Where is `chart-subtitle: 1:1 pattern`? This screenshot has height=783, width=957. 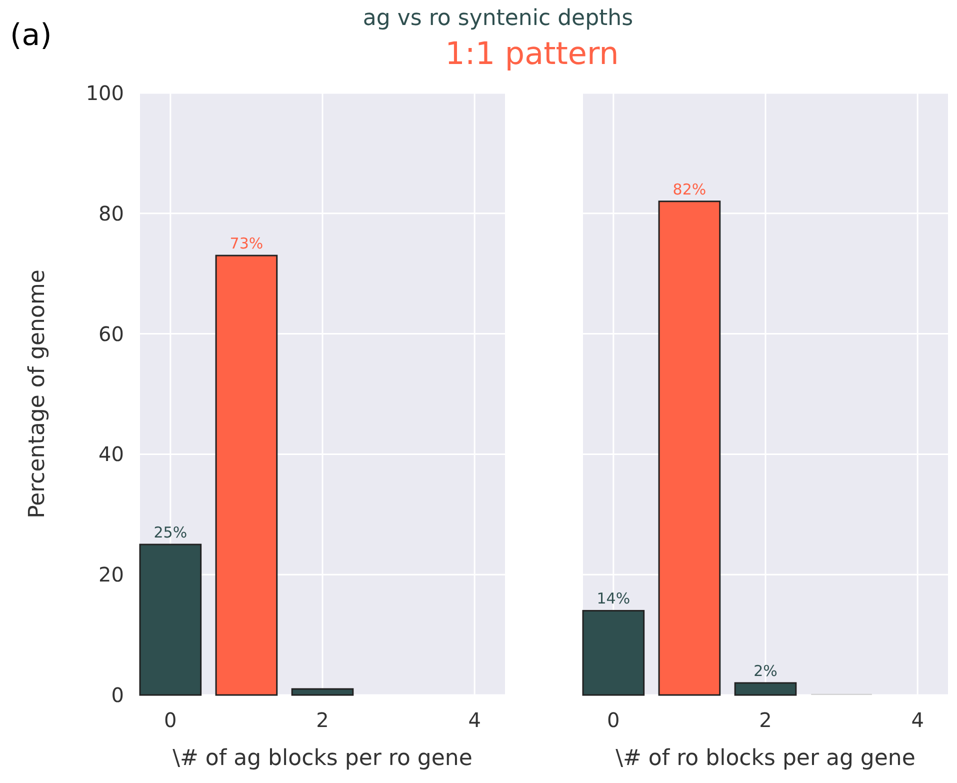 chart-subtitle: 1:1 pattern is located at coordinates (532, 54).